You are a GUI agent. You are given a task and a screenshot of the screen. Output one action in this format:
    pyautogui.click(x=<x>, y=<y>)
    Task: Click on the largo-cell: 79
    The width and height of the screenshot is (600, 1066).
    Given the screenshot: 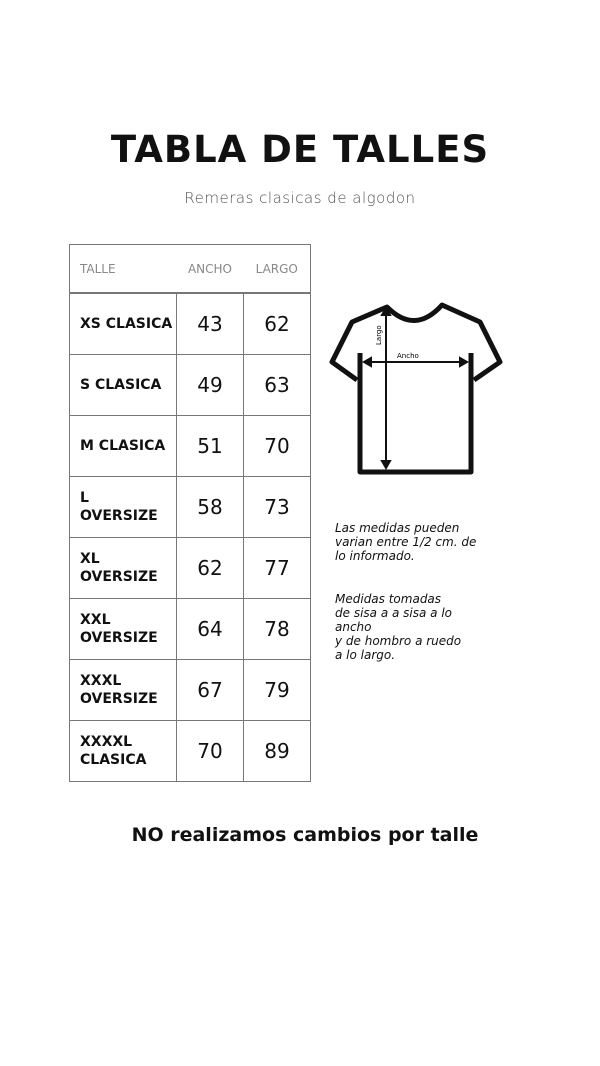 What is the action you would take?
    pyautogui.click(x=277, y=690)
    